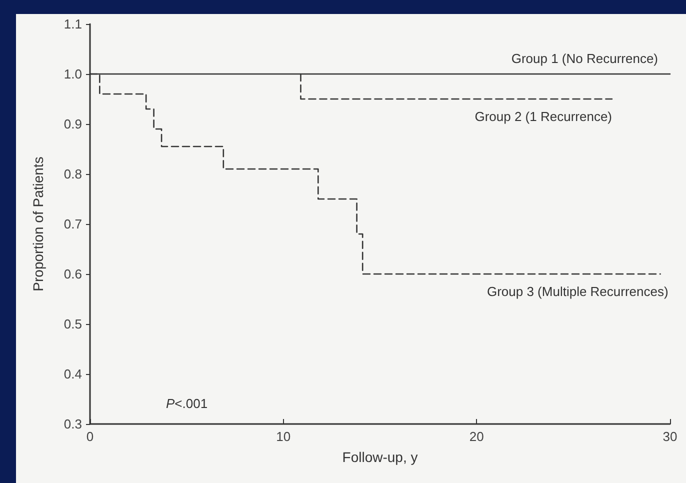 The image size is (686, 483). I want to click on x-tick-label: 30, so click(670, 436).